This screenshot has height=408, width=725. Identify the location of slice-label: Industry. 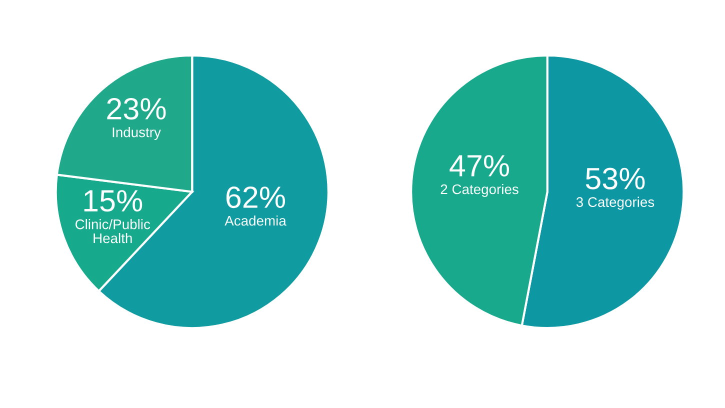
(136, 133).